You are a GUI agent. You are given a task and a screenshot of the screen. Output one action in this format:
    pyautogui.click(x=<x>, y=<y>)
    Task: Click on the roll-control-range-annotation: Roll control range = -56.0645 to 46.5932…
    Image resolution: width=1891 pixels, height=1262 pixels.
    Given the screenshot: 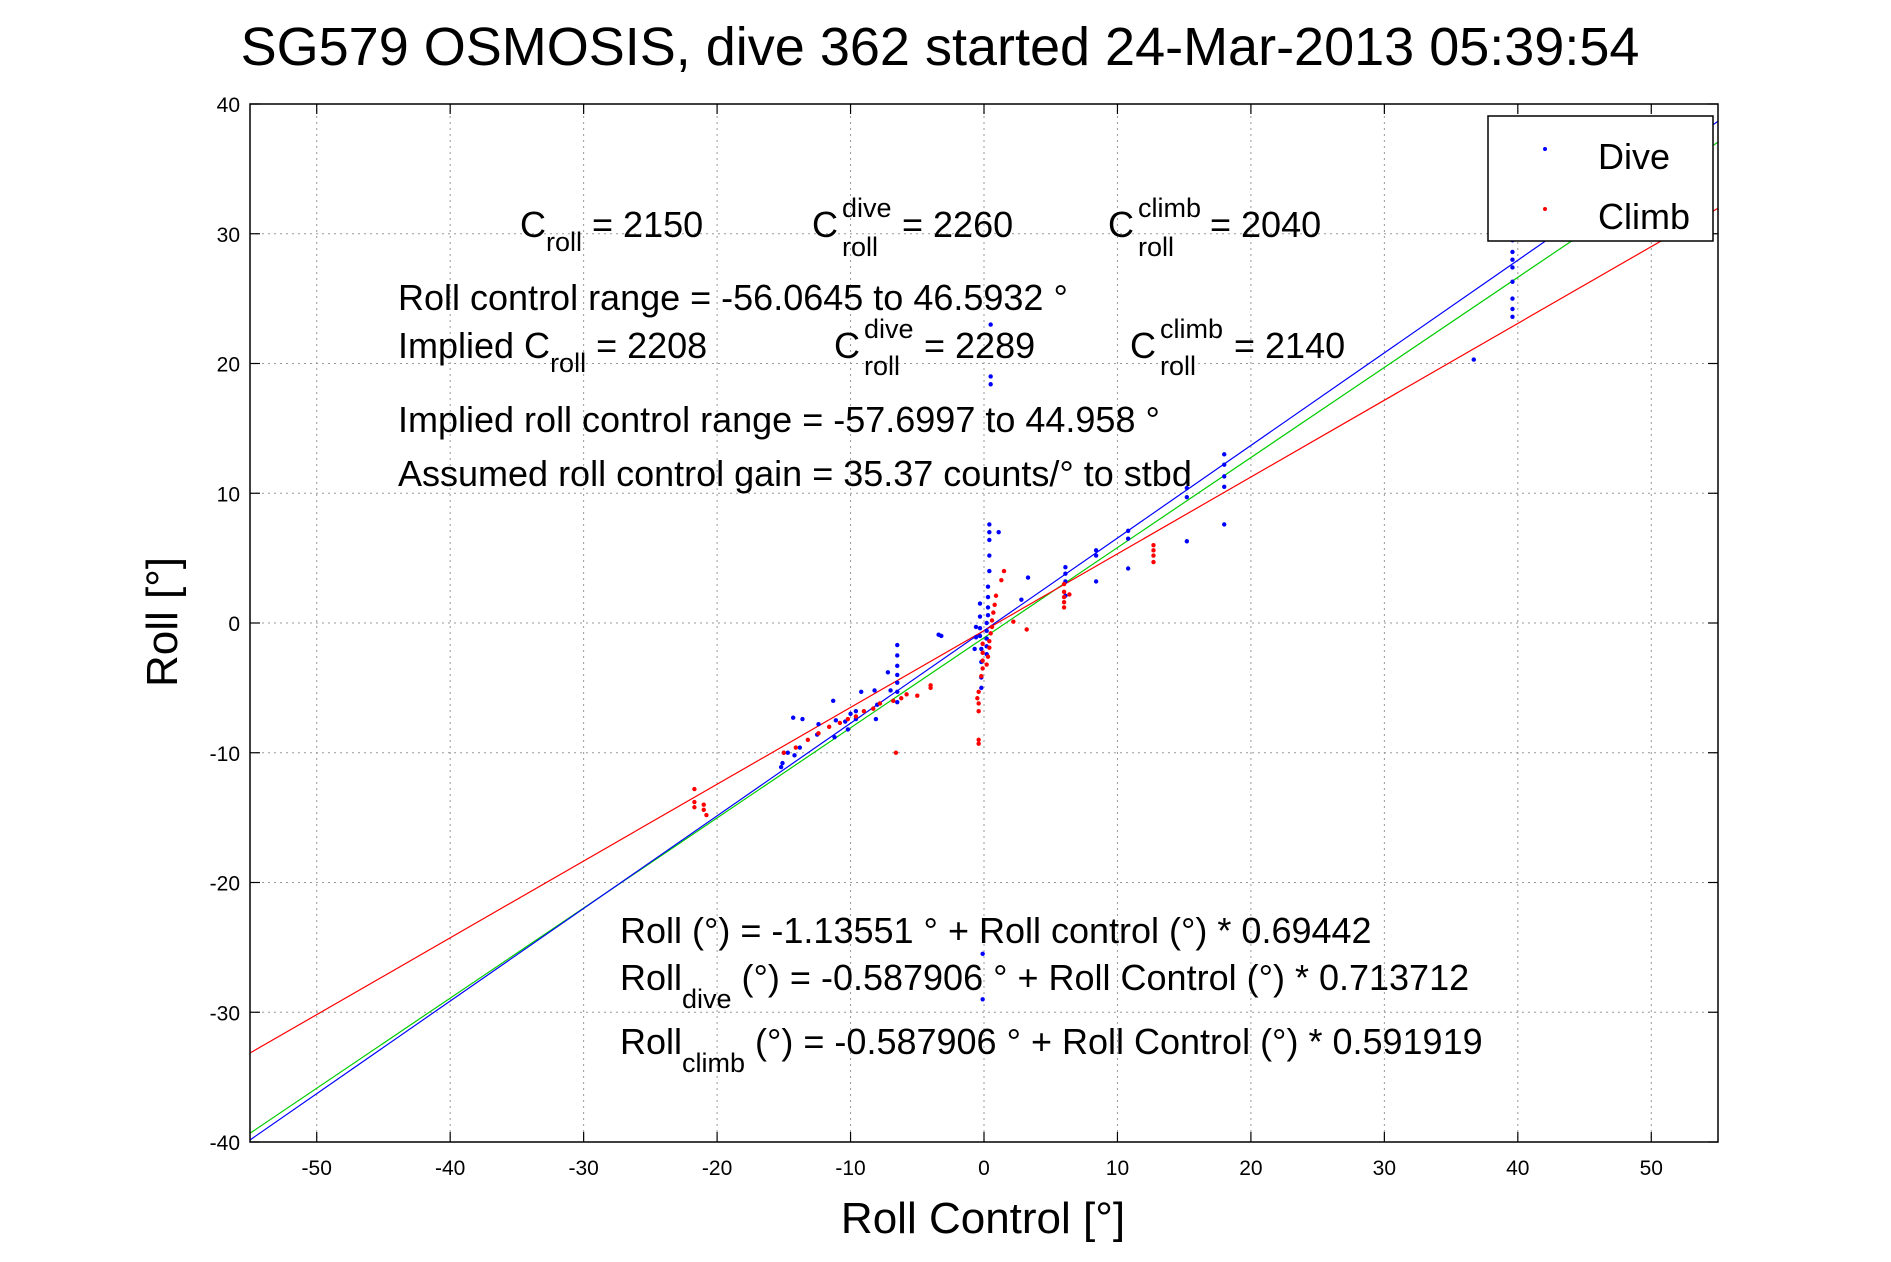 What is the action you would take?
    pyautogui.click(x=733, y=297)
    